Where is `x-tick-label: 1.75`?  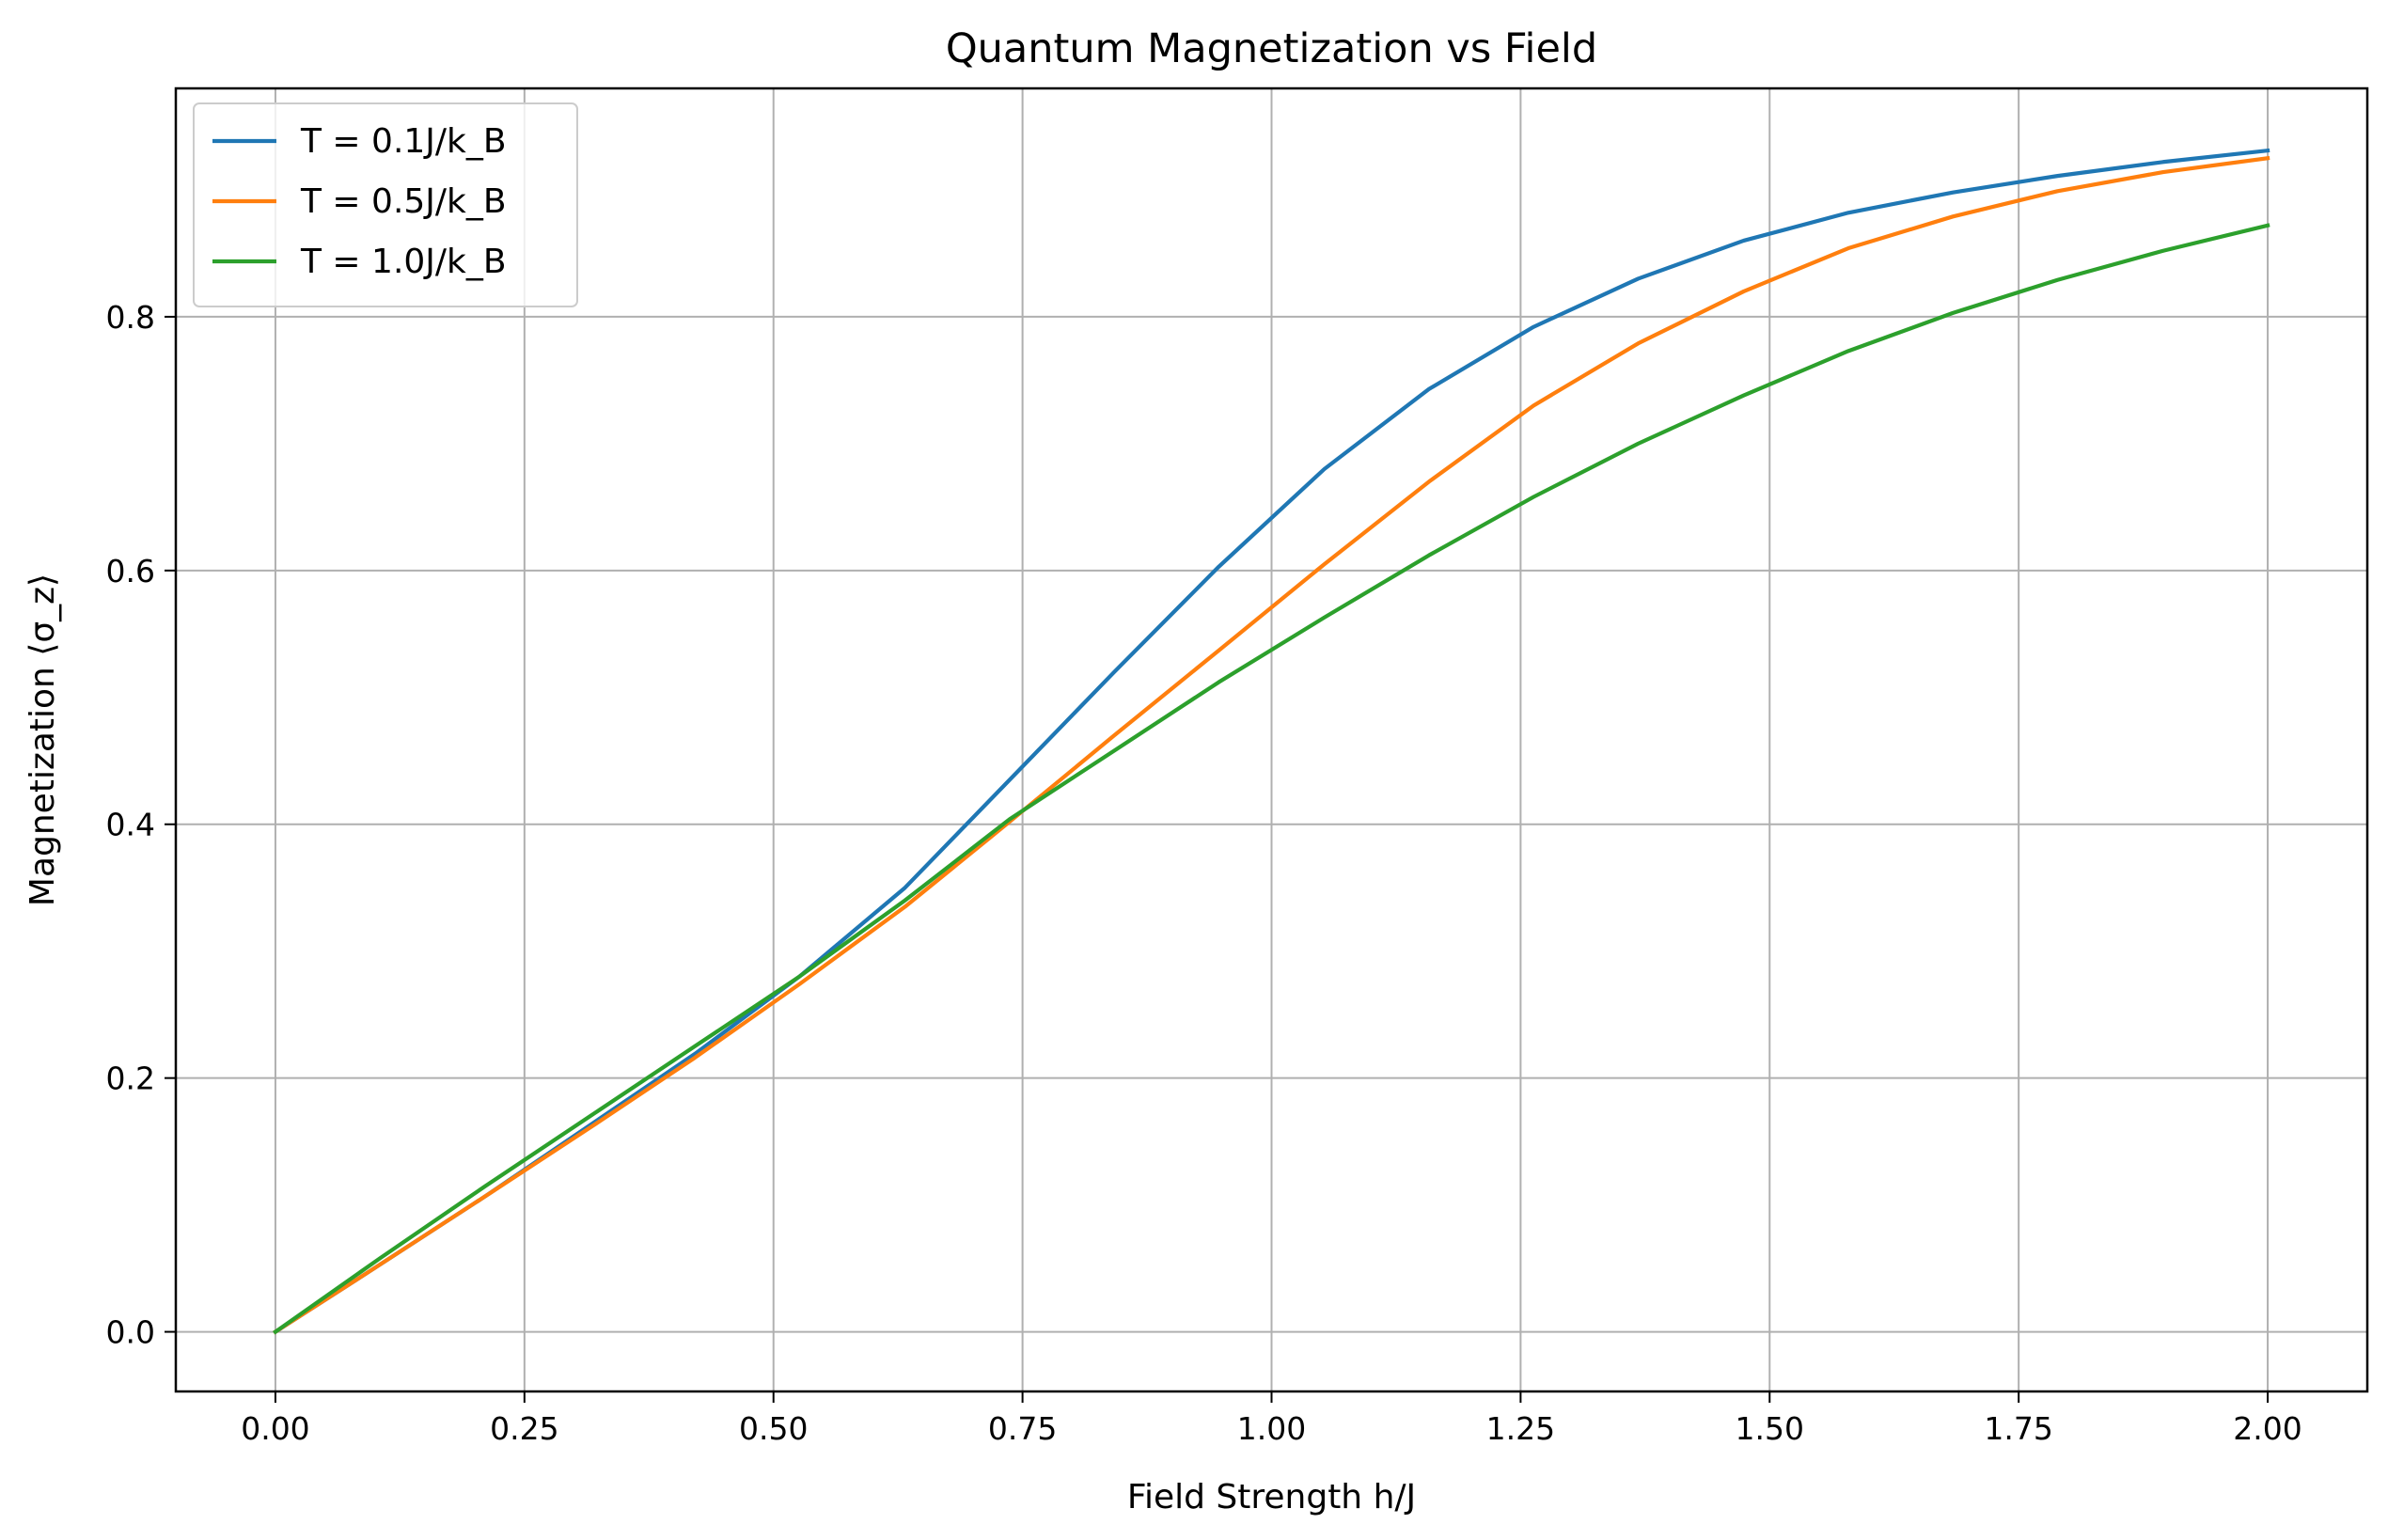 x-tick-label: 1.75 is located at coordinates (2018, 1428).